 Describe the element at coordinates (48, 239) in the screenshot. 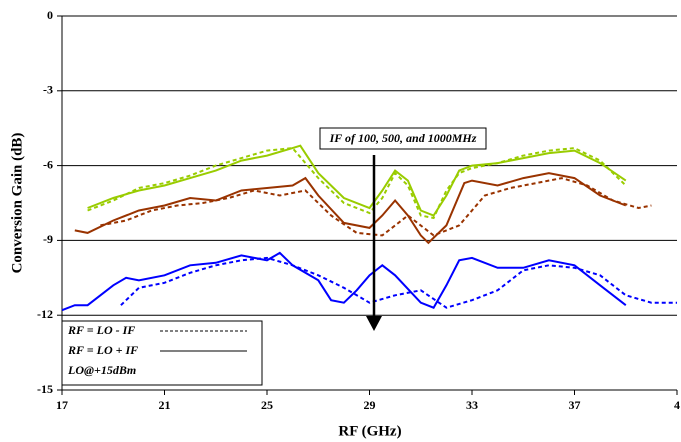

I see `y-tick-label: -9` at that location.